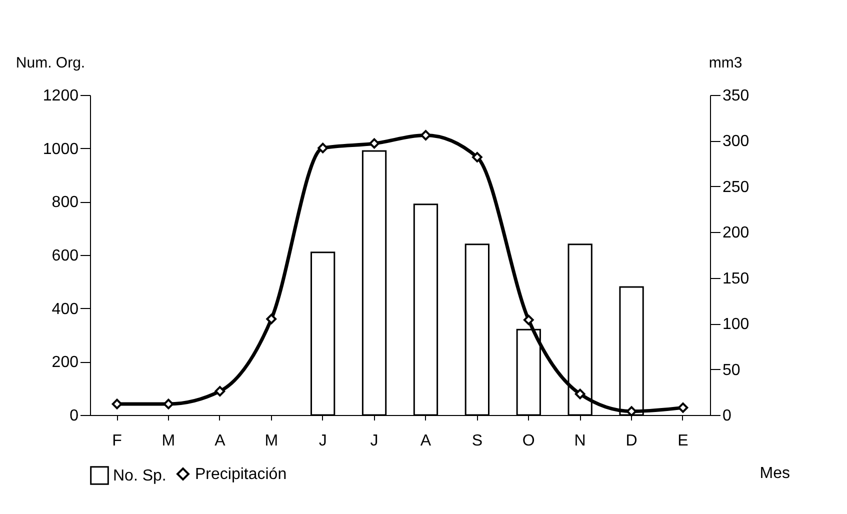 Image resolution: width=847 pixels, height=514 pixels. What do you see at coordinates (241, 474) in the screenshot?
I see `legend-label: Precipitación` at bounding box center [241, 474].